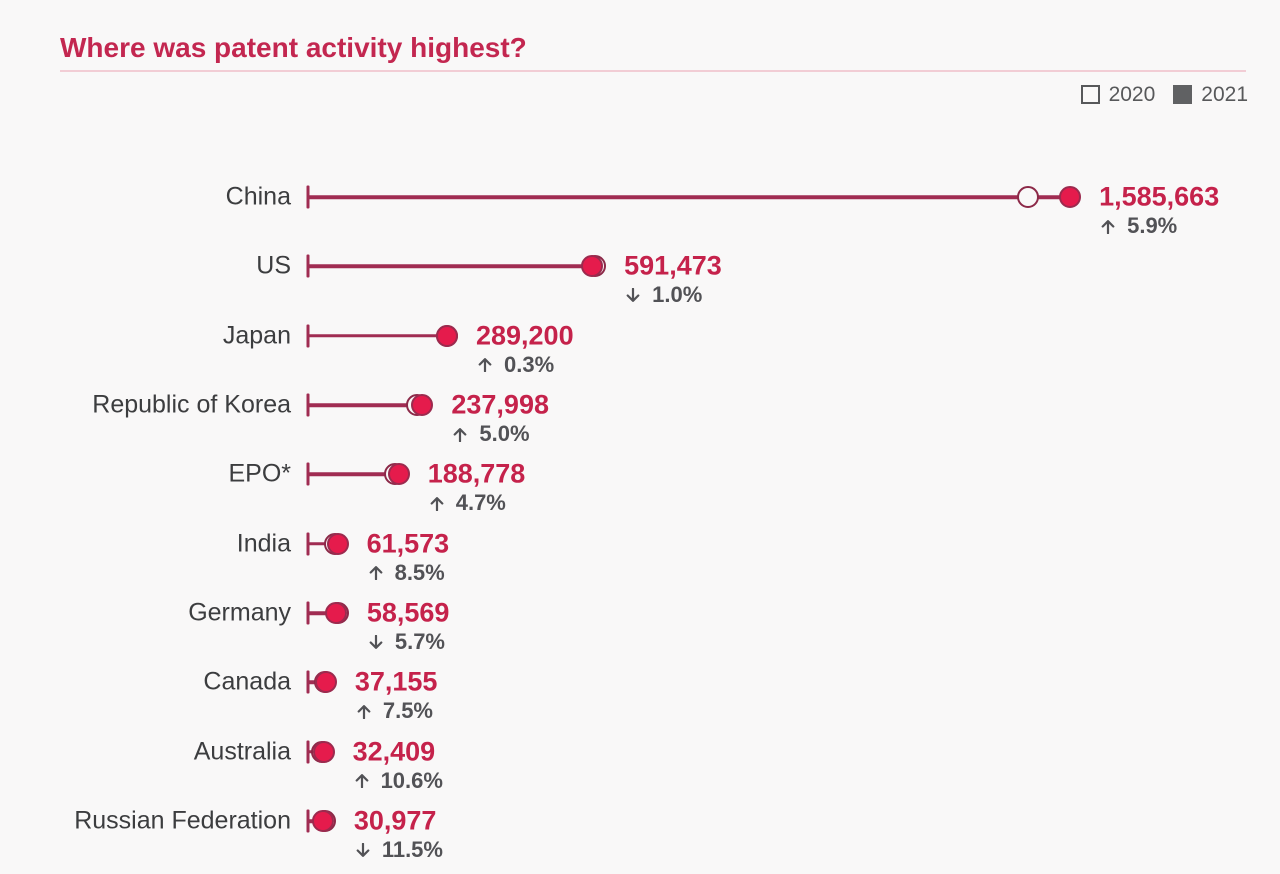  I want to click on legend-2021-filled-square-icon, so click(1183, 94).